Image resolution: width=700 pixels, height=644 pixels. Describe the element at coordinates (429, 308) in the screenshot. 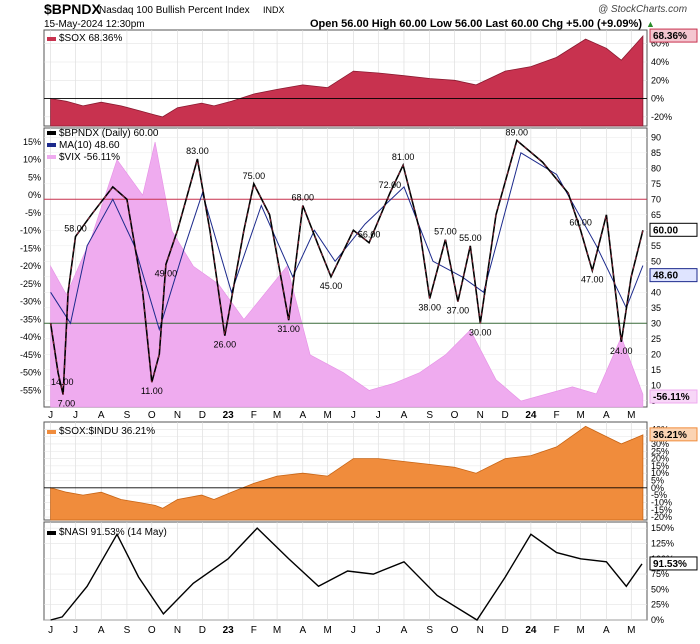

I see `bpndx-annotation: 38.00` at that location.